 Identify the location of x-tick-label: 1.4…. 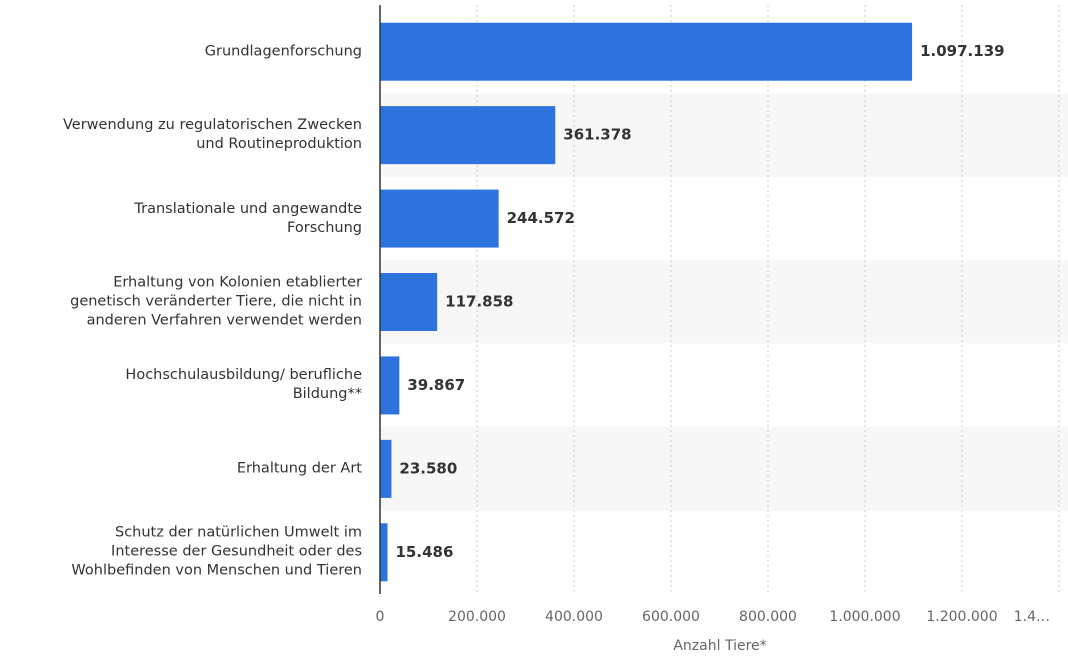
(1032, 617).